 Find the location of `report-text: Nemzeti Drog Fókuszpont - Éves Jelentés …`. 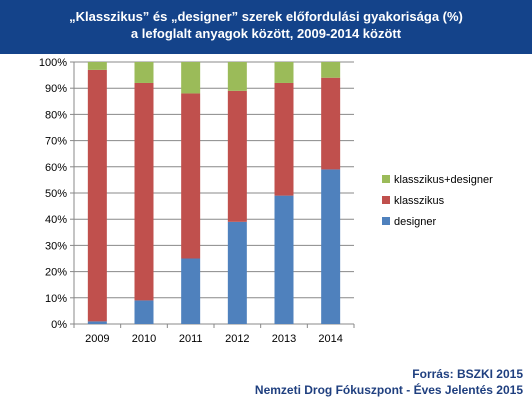

report-text: Nemzeti Drog Fókuszpont - Éves Jelentés … is located at coordinates (388, 390).